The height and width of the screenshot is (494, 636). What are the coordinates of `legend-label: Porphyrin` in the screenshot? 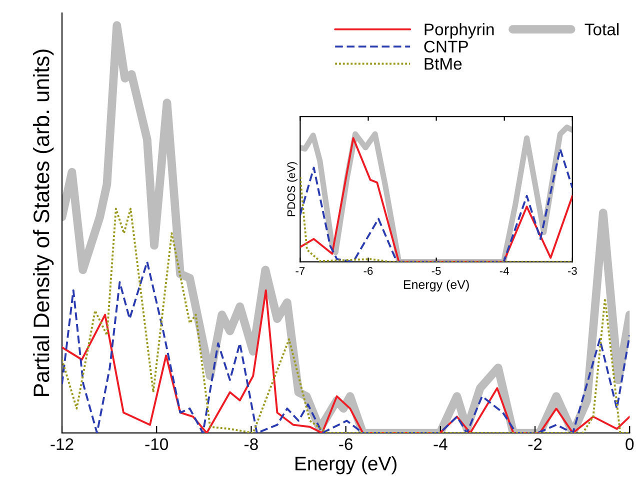 It's located at (459, 31).